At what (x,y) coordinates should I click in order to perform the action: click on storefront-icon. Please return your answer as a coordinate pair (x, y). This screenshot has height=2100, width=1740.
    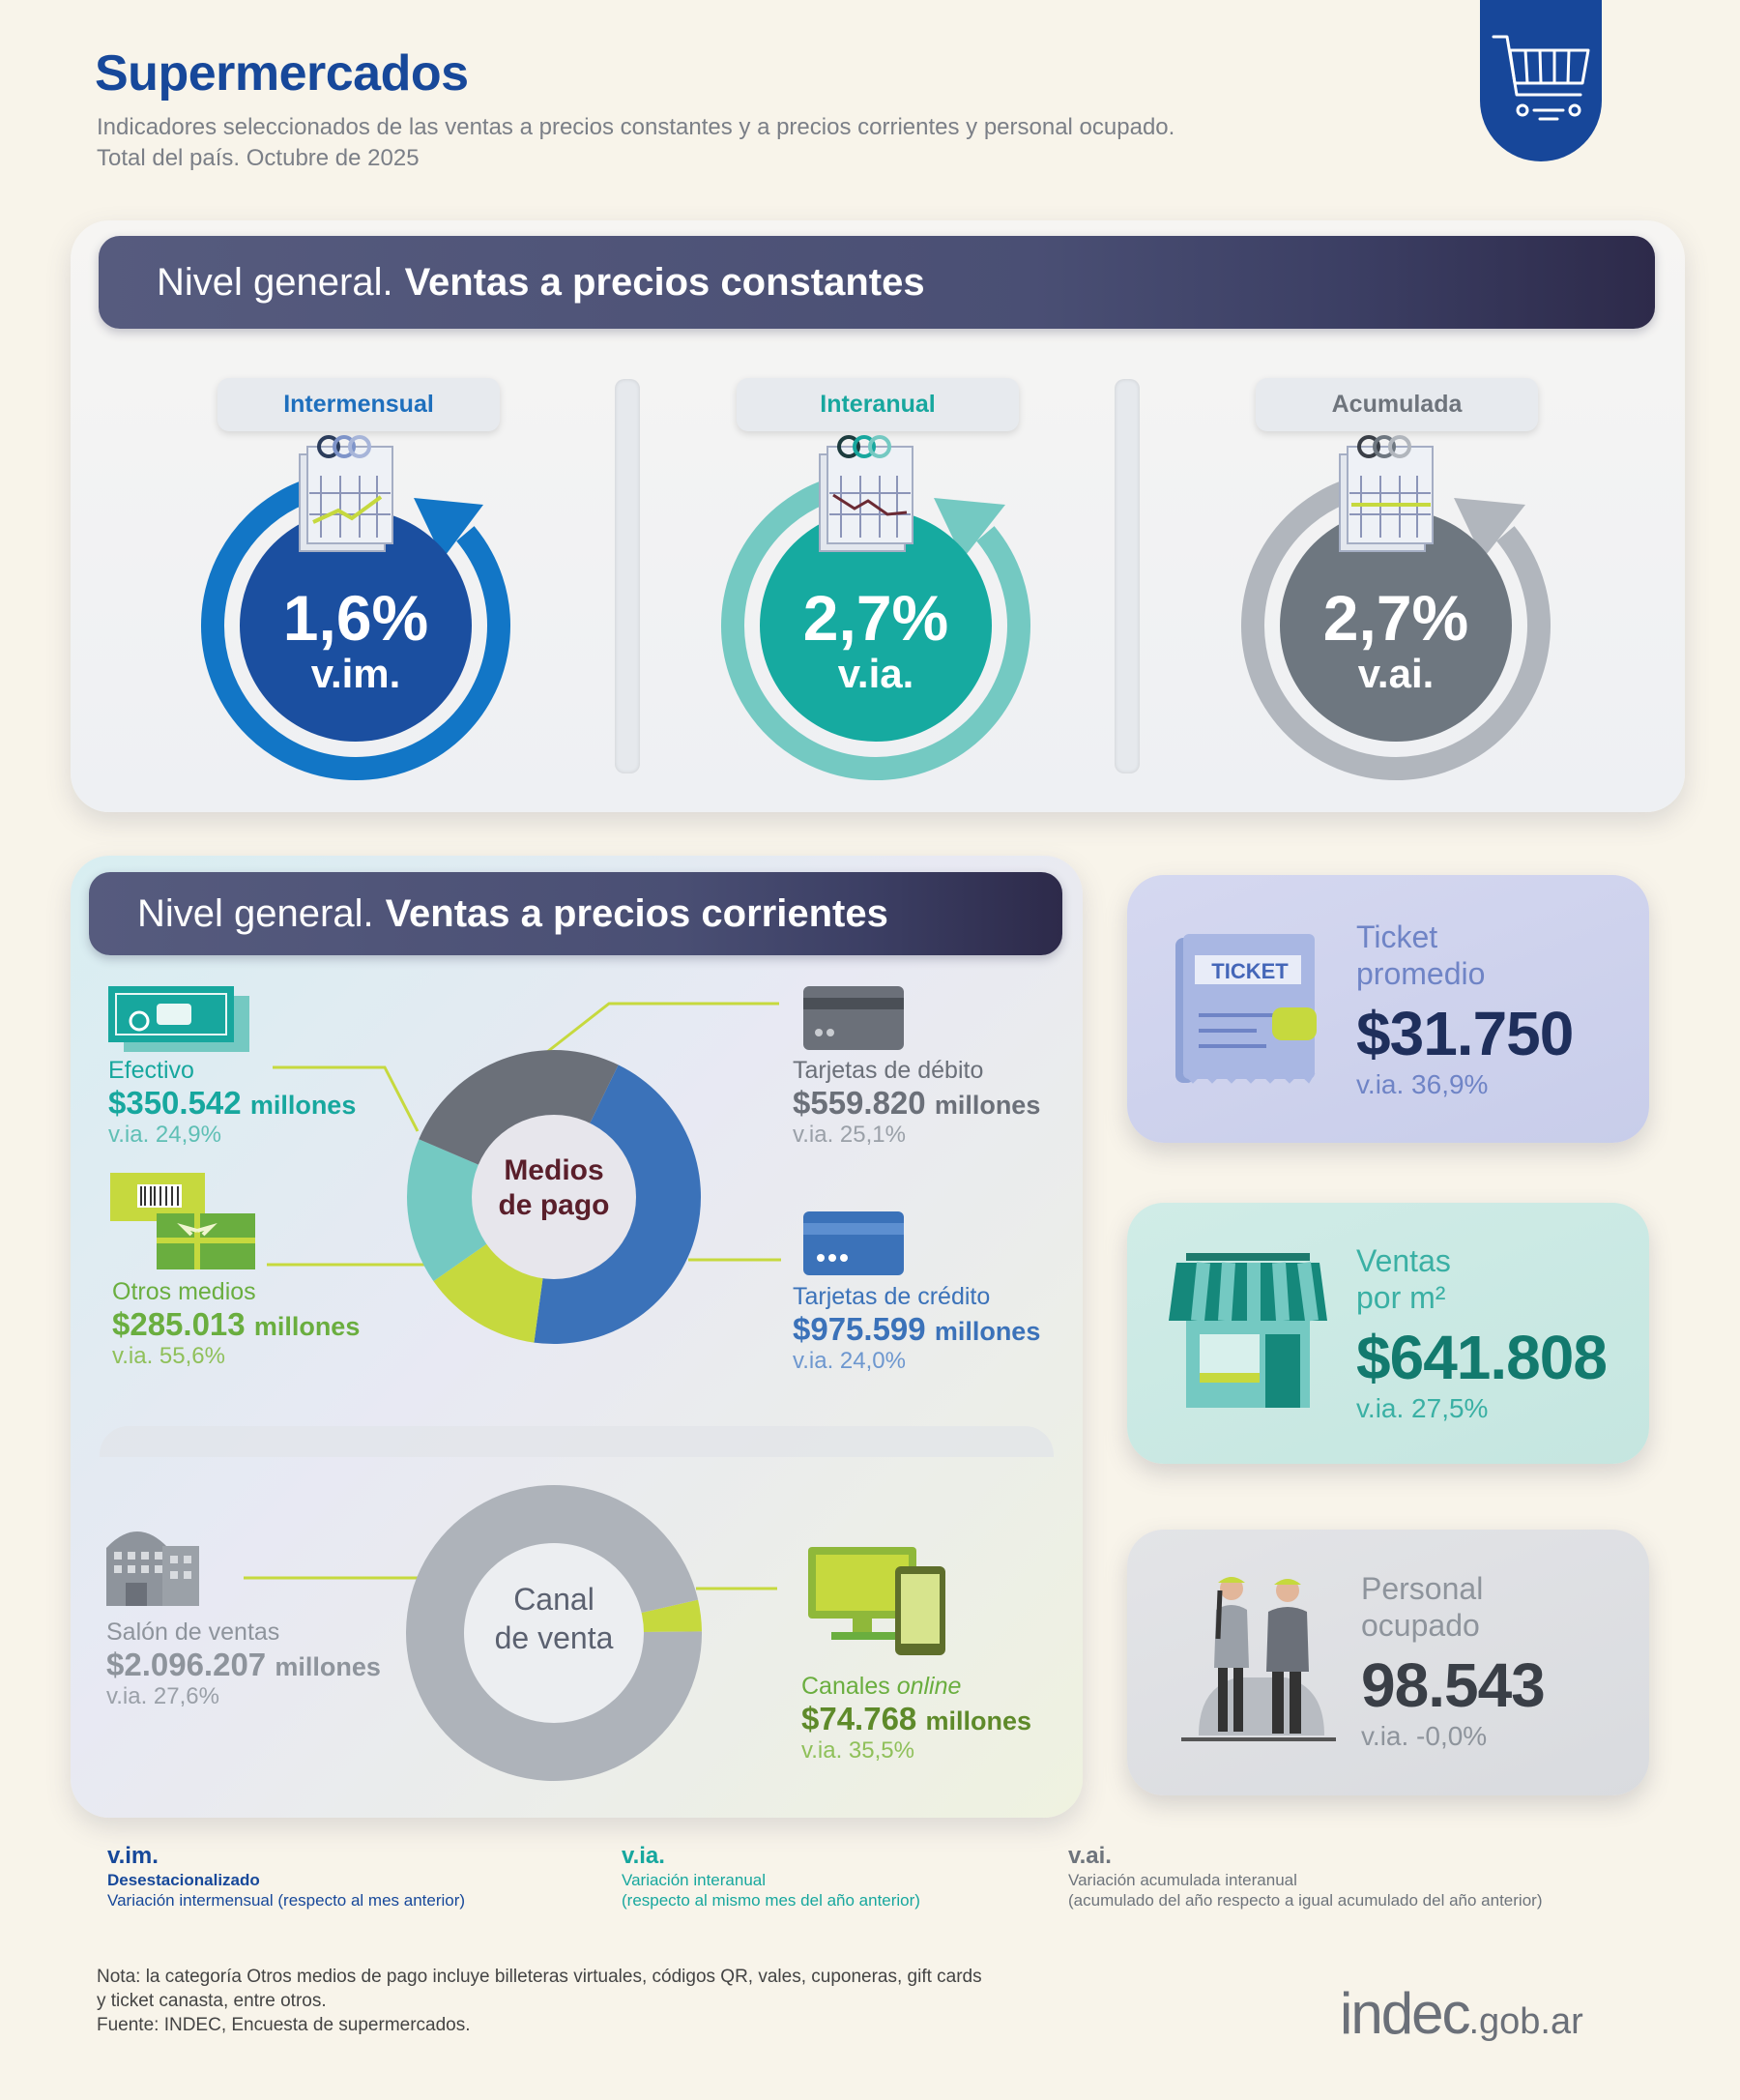
    Looking at the image, I should click on (1248, 1330).